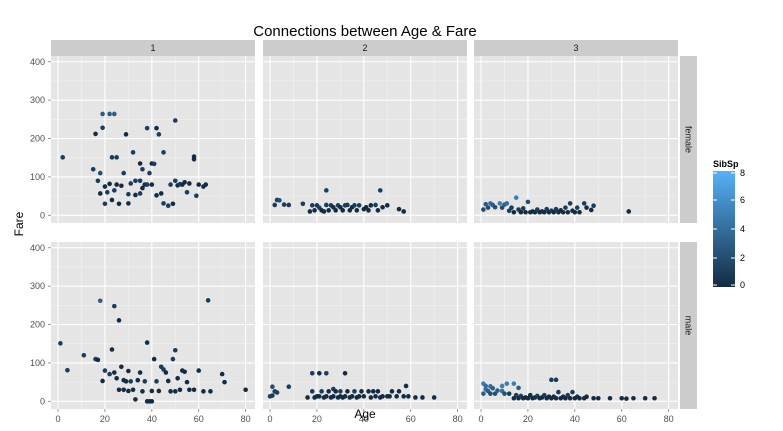 This screenshot has width=783, height=431. Describe the element at coordinates (364, 48) in the screenshot. I see `strip-col-label: 2` at that location.